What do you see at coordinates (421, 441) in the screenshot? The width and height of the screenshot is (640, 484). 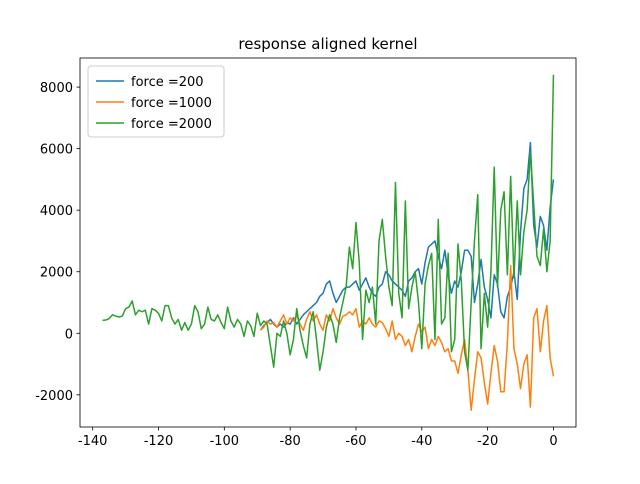 I see `x-tick-label: -40` at bounding box center [421, 441].